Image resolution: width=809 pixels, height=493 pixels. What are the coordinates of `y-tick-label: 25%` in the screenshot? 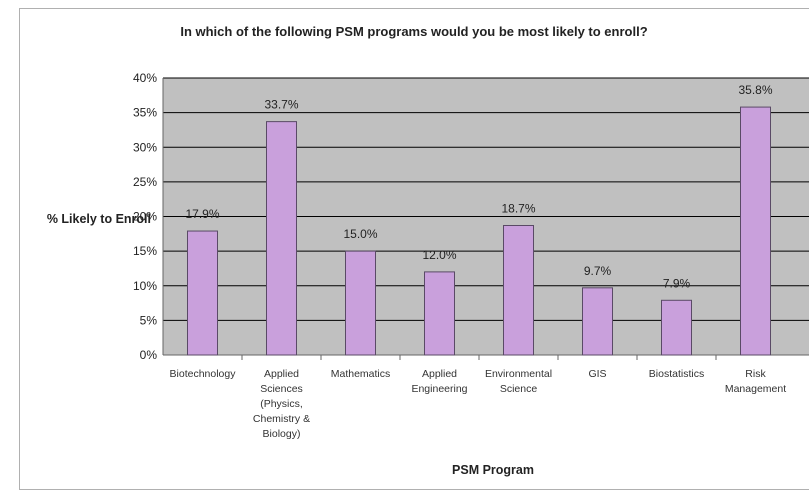 It's located at (145, 182).